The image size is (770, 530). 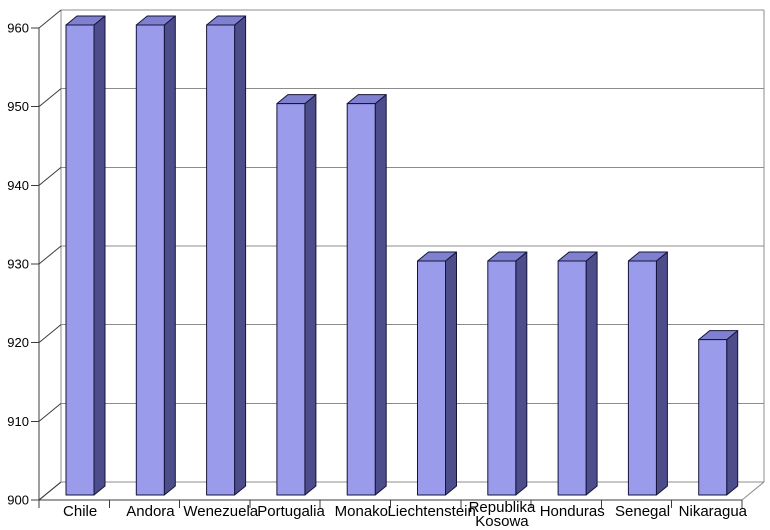 What do you see at coordinates (18, 28) in the screenshot?
I see `y-tick-label: 960` at bounding box center [18, 28].